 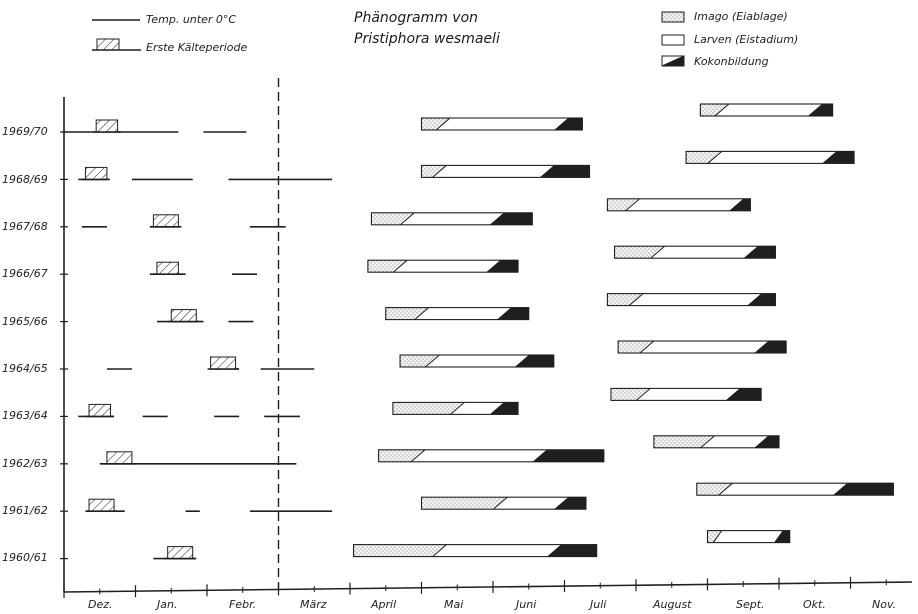 I want to click on x-tick-label-sept: Sept., so click(x=750, y=604).